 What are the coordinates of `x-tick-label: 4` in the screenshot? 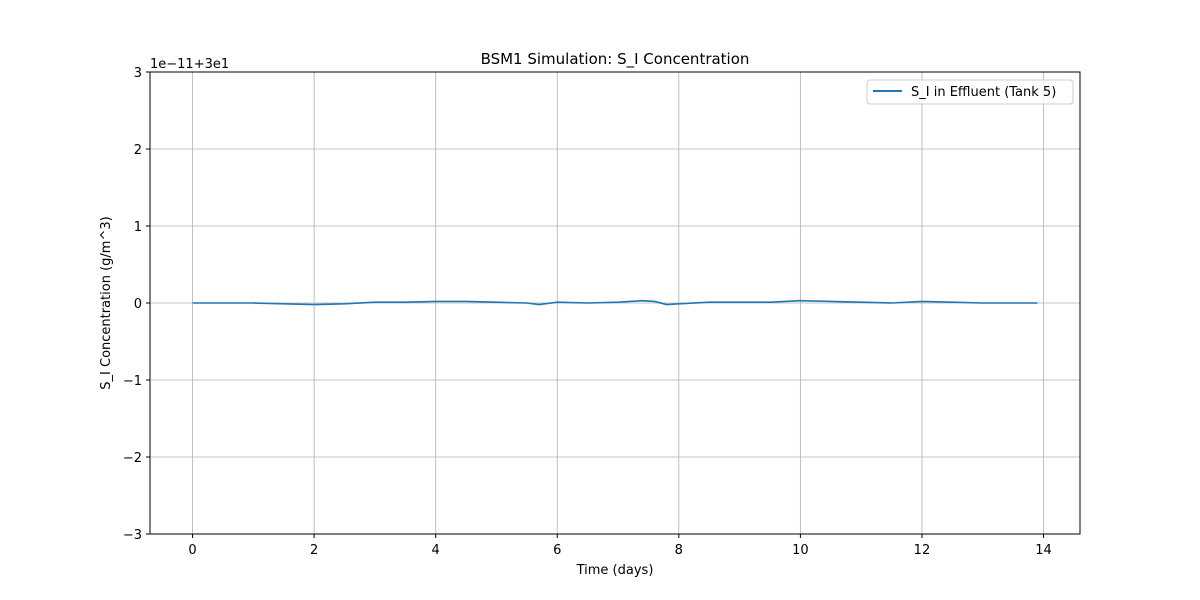 It's located at (436, 550).